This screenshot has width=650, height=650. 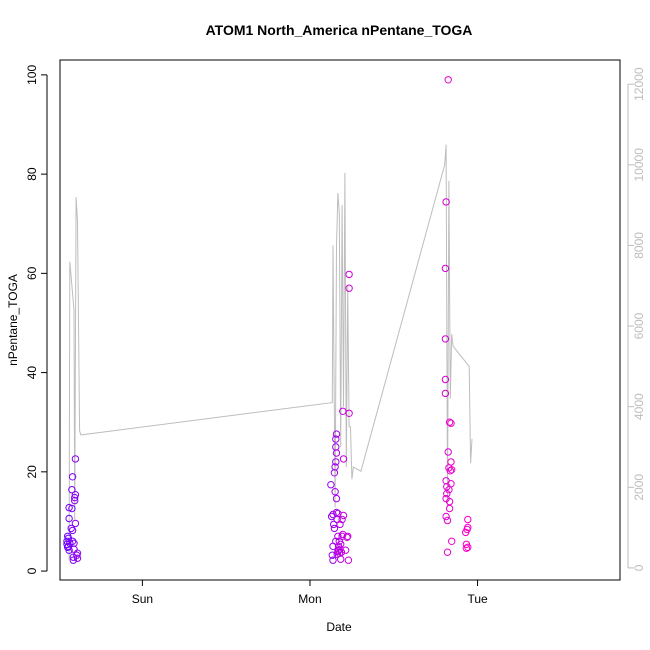 What do you see at coordinates (339, 627) in the screenshot?
I see `x-axis-label: Date` at bounding box center [339, 627].